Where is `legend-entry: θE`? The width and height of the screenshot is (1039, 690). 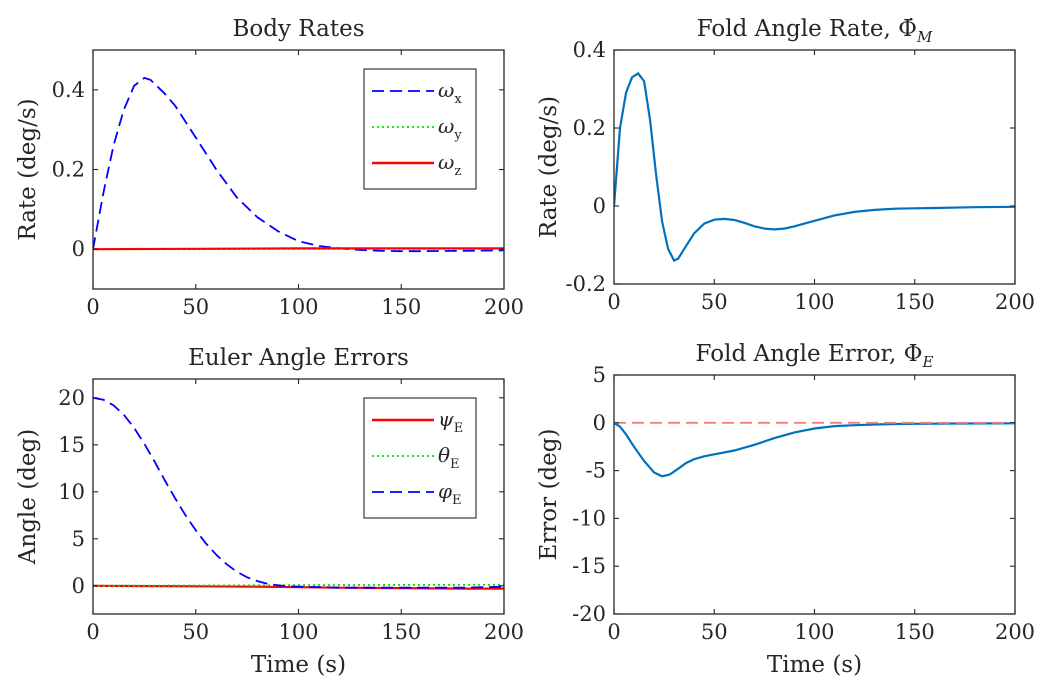 legend-entry: θE is located at coordinates (449, 457).